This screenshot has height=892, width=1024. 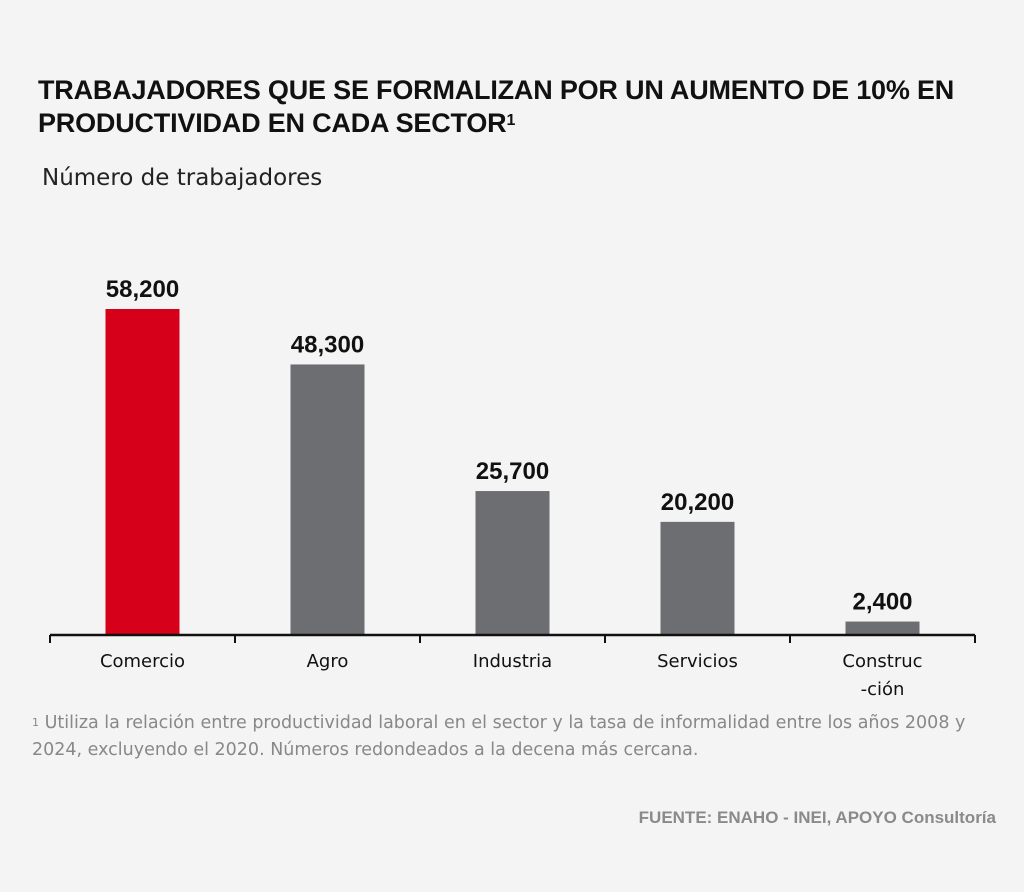 I want to click on data-label: 2,400, so click(x=882, y=602).